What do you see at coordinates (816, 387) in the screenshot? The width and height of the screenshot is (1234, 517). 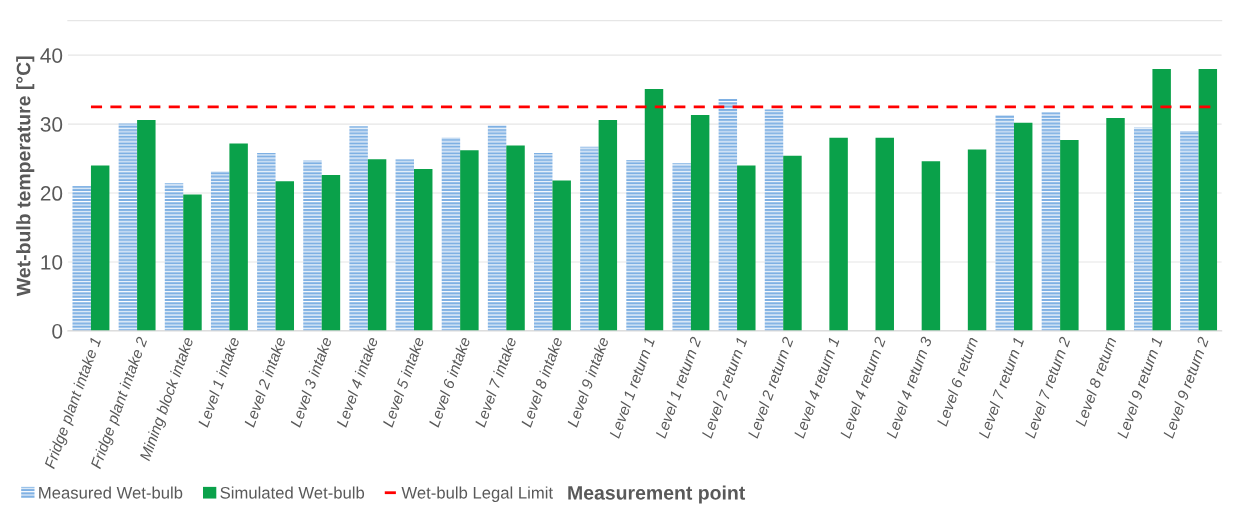 I see `x-tick-label: Level 4 return 1` at bounding box center [816, 387].